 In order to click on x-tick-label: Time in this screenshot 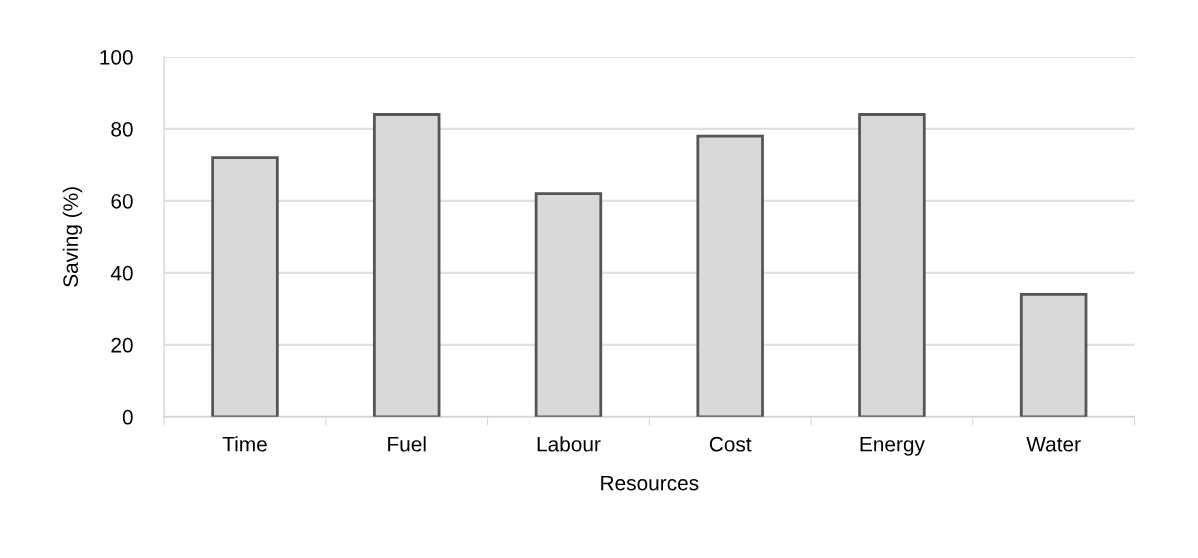, I will do `click(244, 444)`.